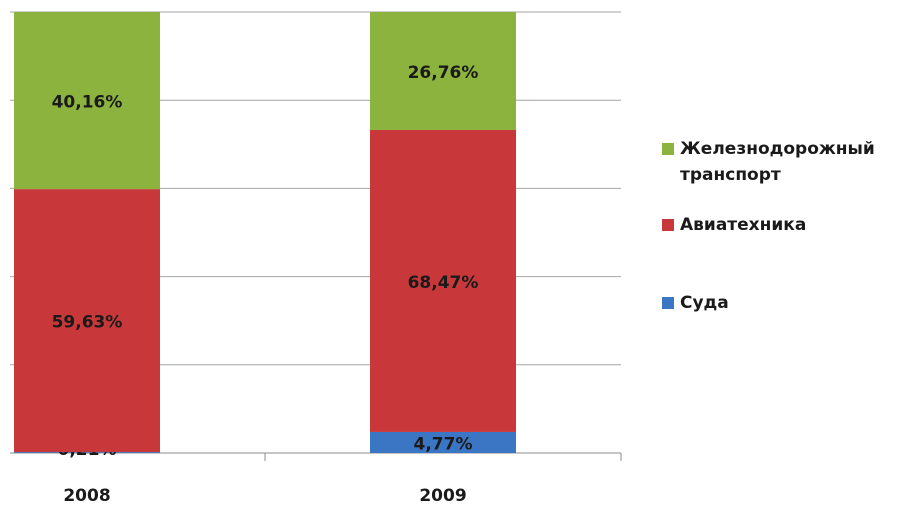 The image size is (921, 508). I want to click on data-label: 40,16%, so click(87, 103).